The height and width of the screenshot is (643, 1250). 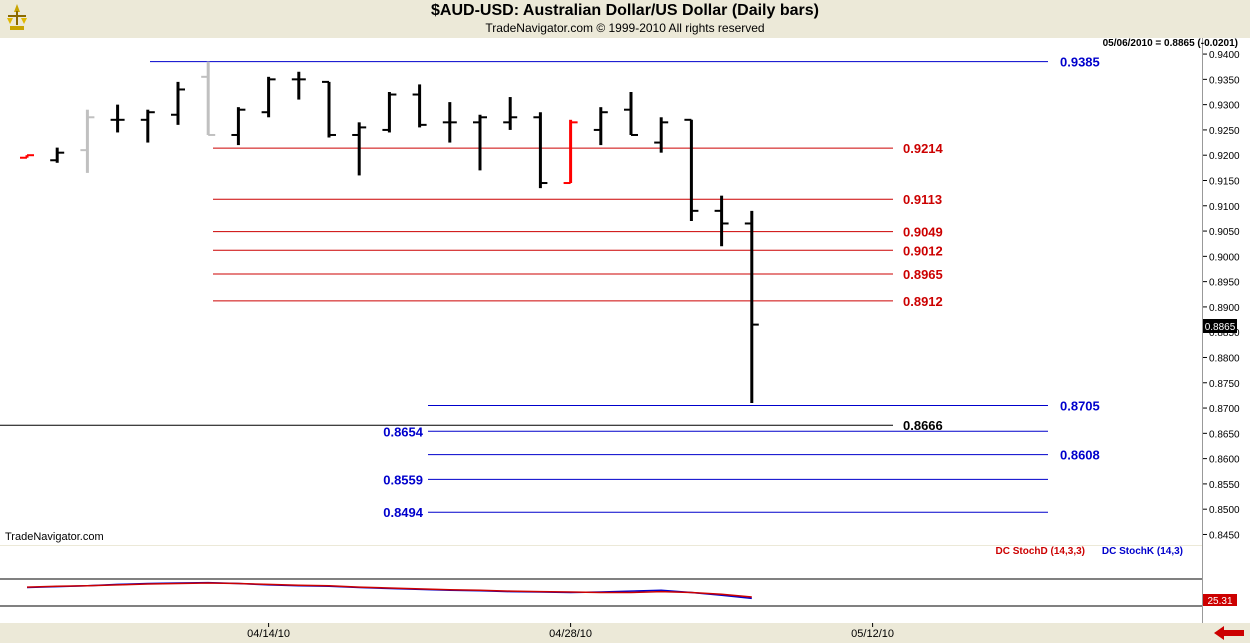 I want to click on level-label: 0.8912, so click(x=923, y=301).